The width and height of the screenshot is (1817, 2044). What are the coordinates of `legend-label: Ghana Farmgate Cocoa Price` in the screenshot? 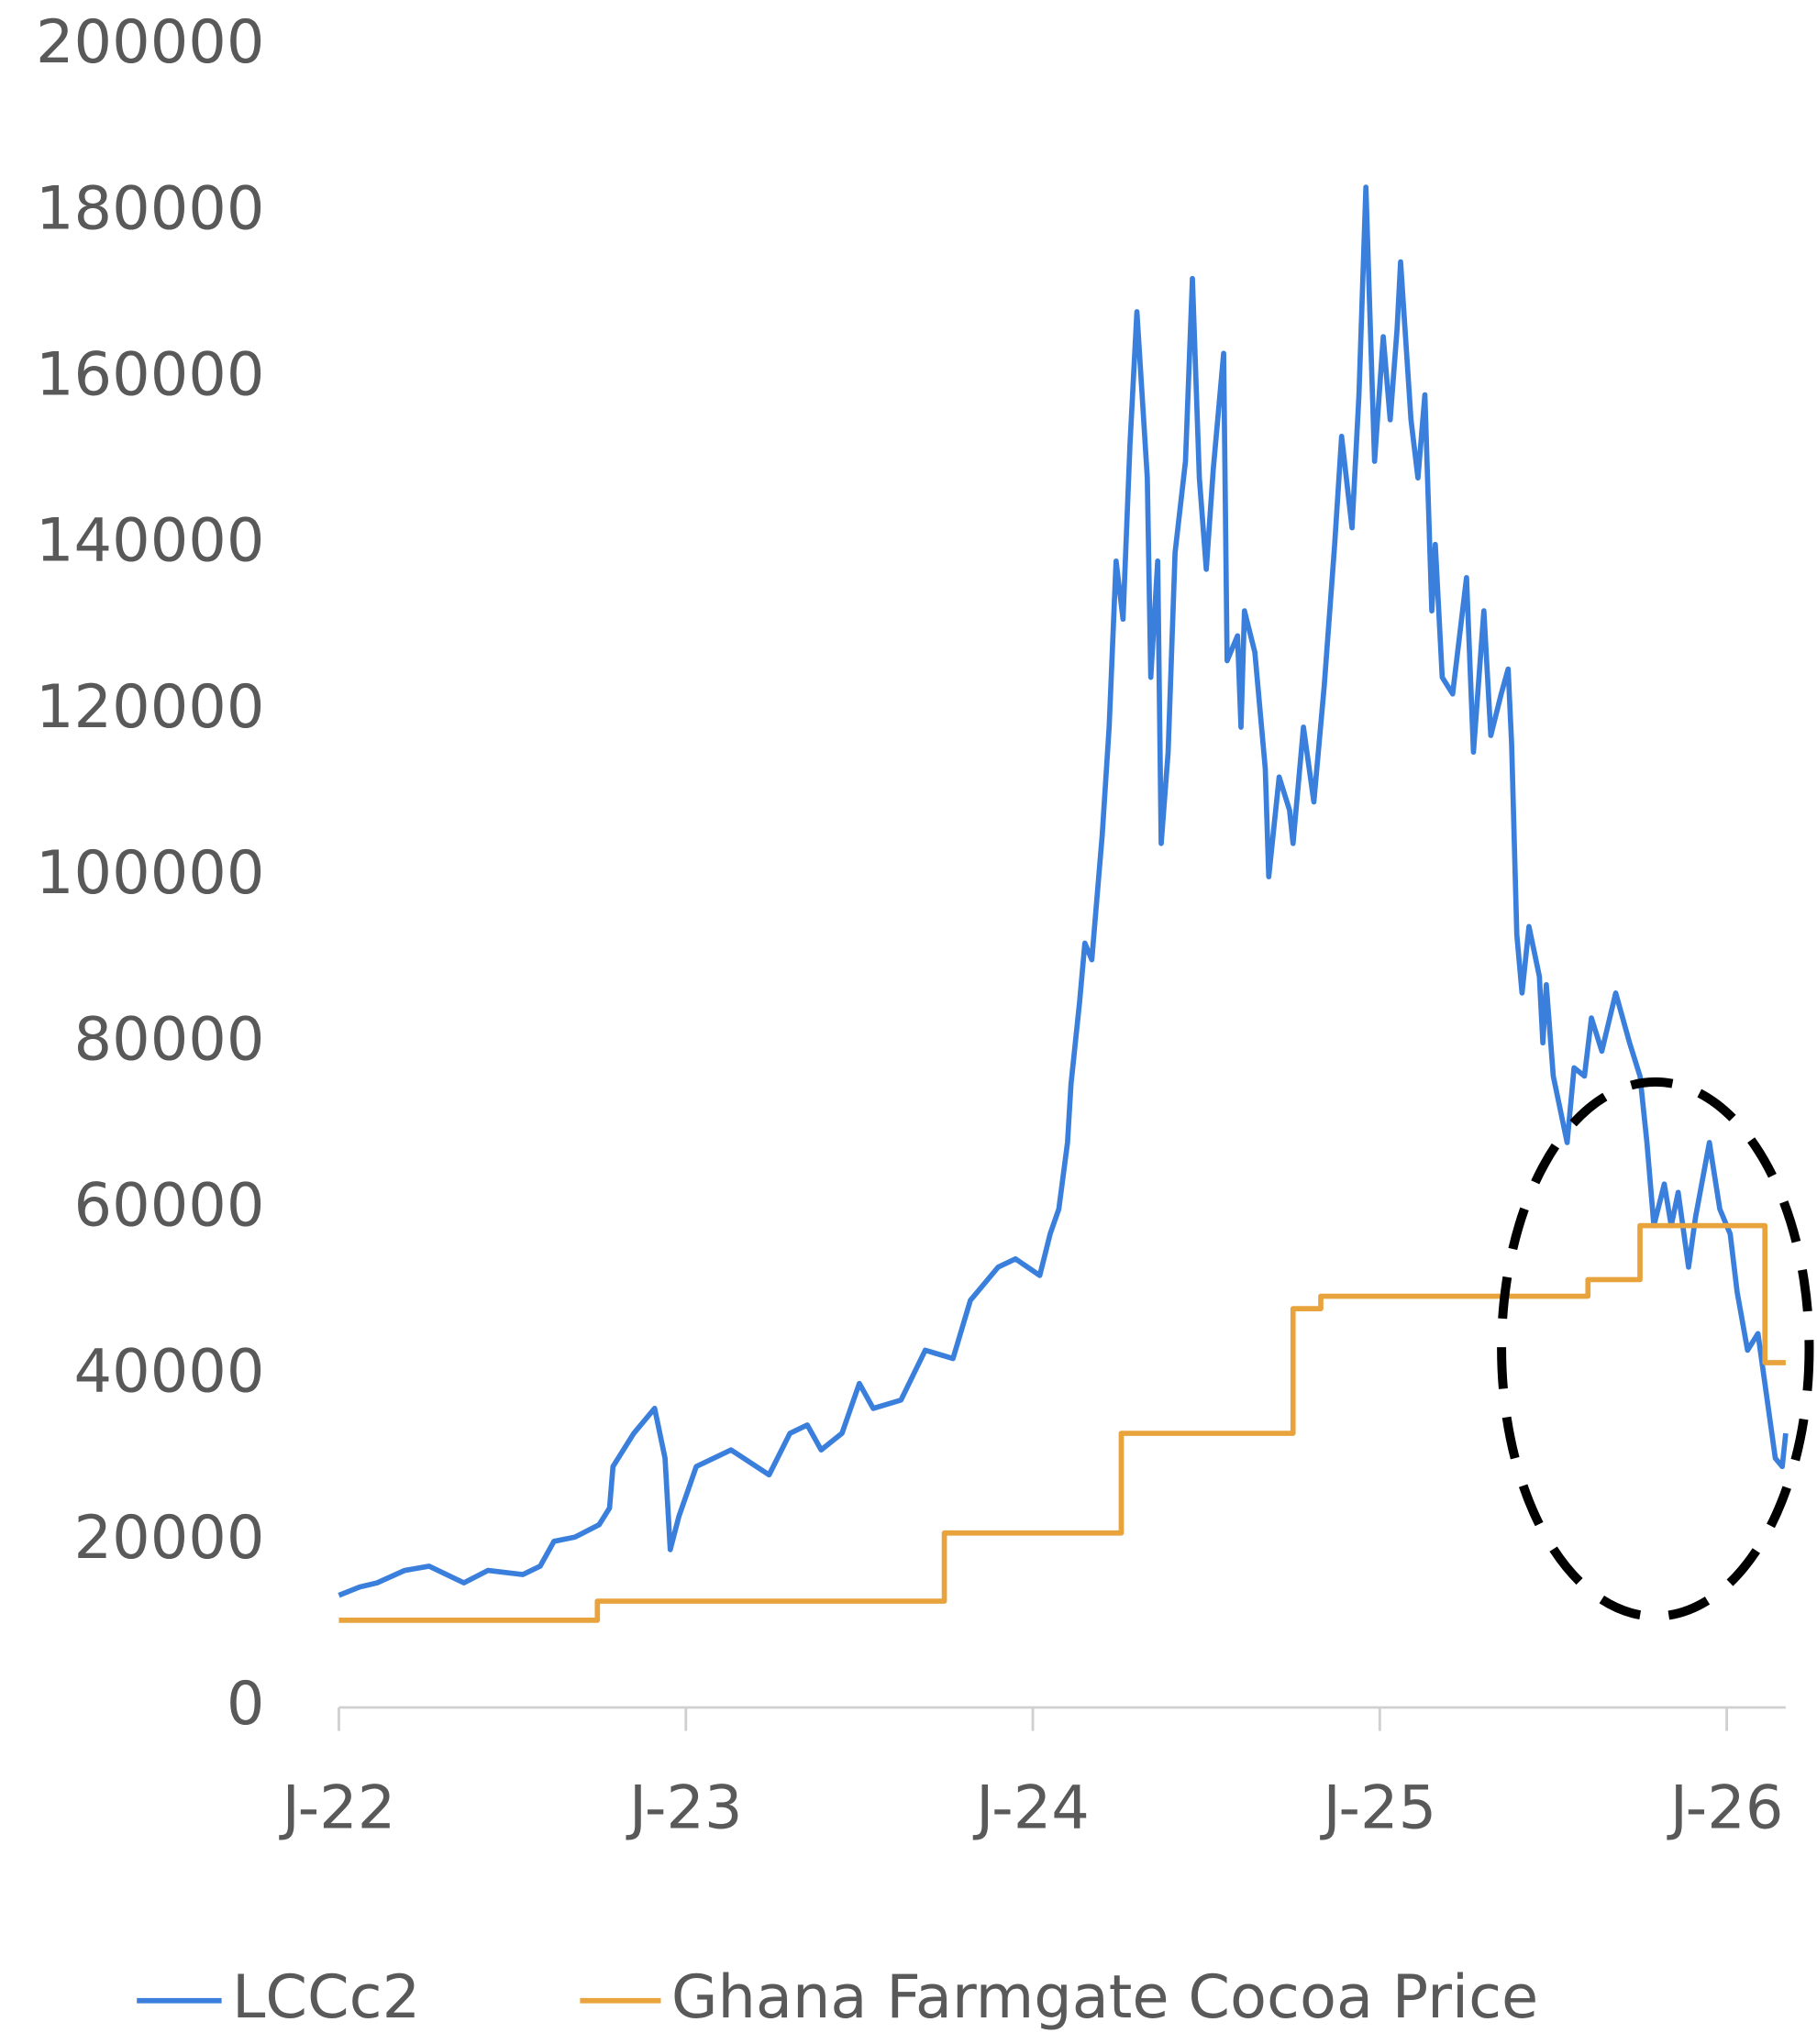 It's located at (1104, 1997).